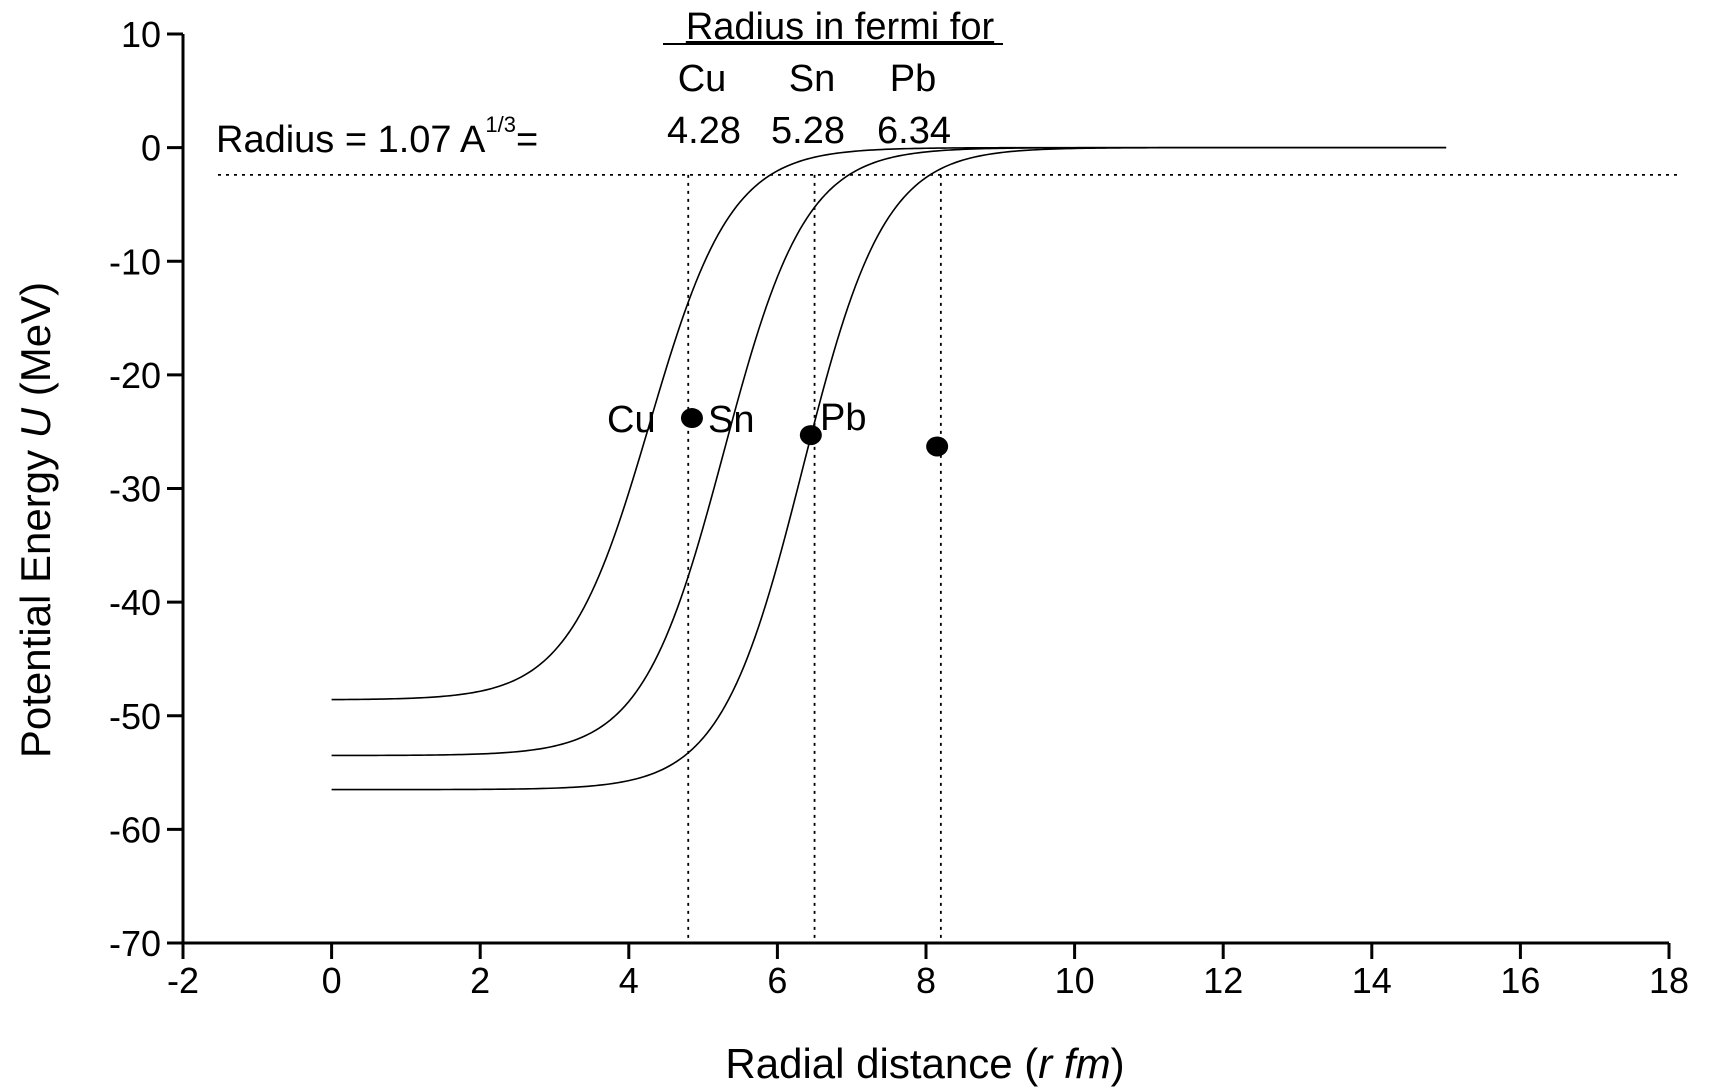 The image size is (1709, 1089). I want to click on x-tick-label: 14, so click(1372, 980).